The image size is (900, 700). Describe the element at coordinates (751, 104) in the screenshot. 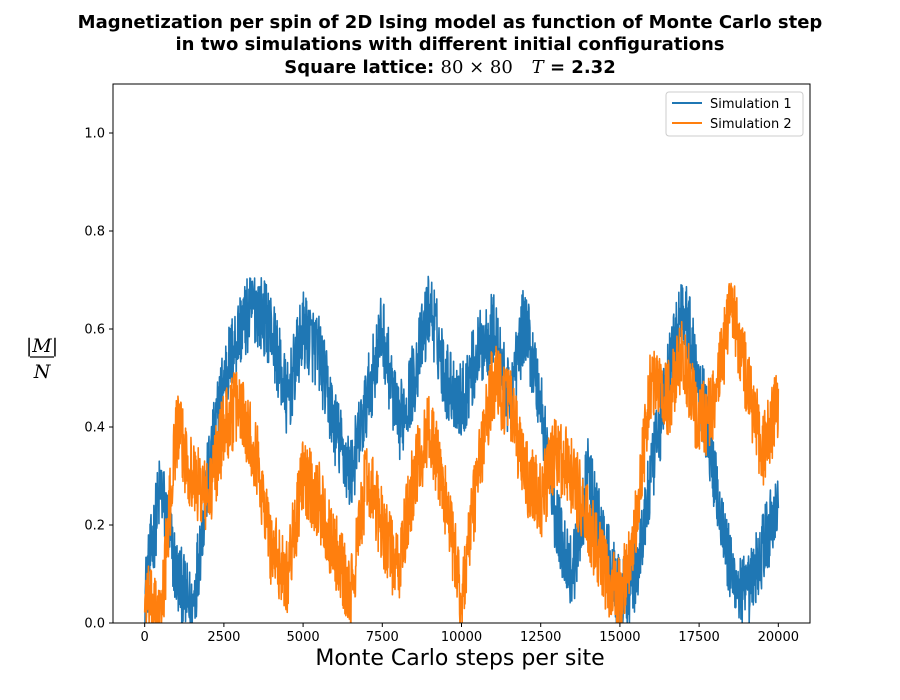

I see `legend-label-1: Simulation 1` at that location.